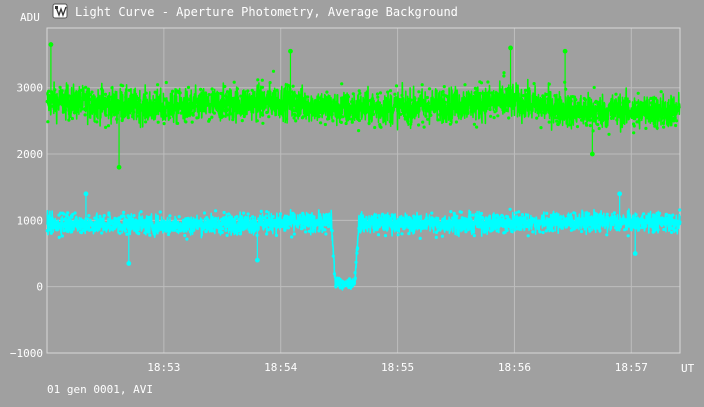 The height and width of the screenshot is (407, 704). I want to click on x-tick-label: 18:53, so click(163, 367).